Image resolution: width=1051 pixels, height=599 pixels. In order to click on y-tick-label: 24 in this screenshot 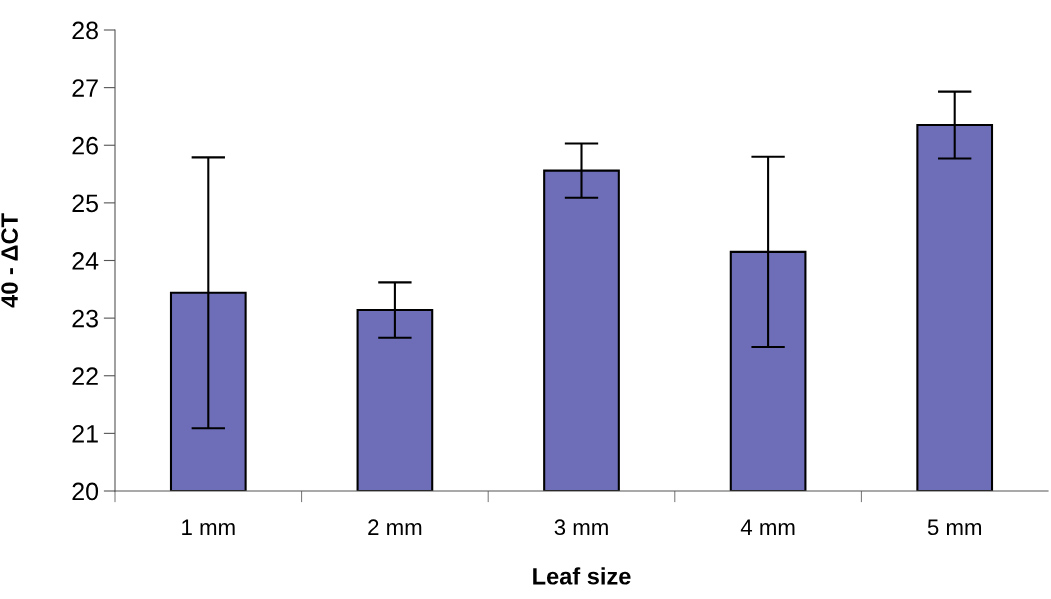, I will do `click(85, 261)`.